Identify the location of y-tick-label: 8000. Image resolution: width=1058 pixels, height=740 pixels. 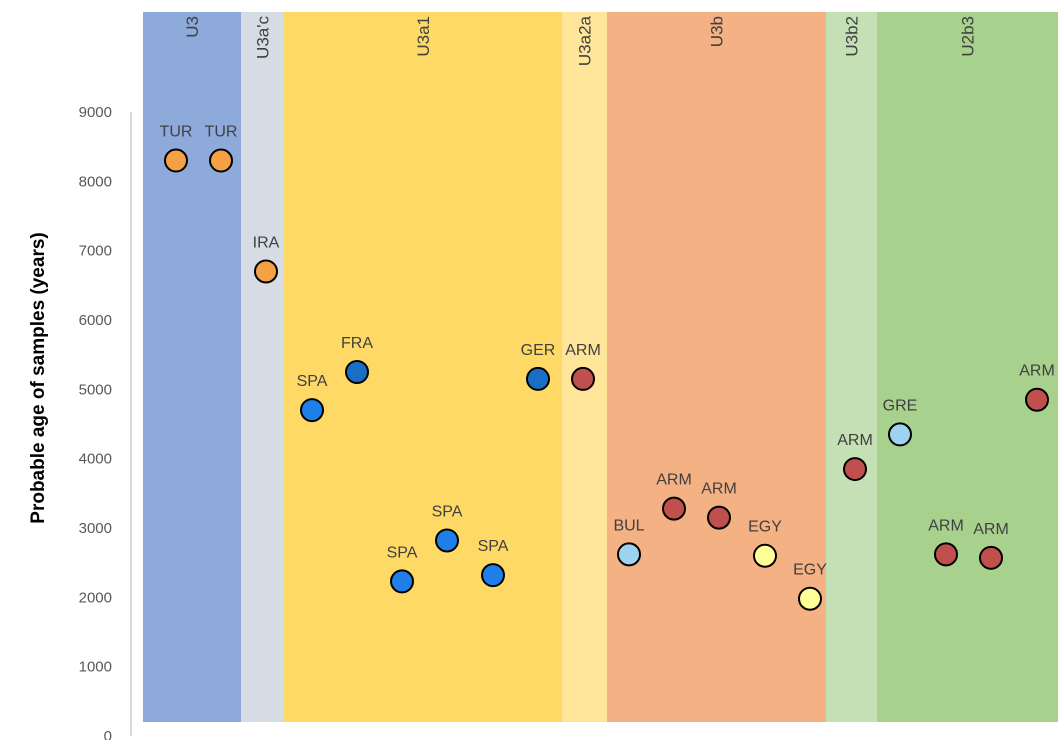
(95, 181).